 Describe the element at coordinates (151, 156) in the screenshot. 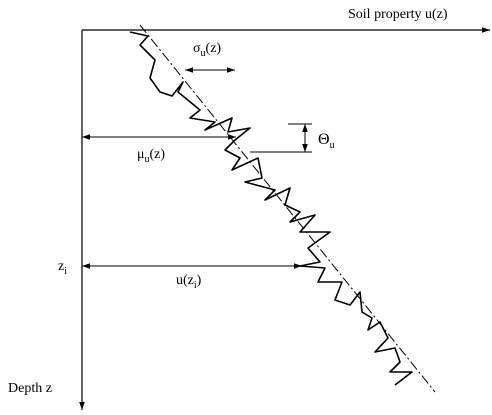

I see `mu-label: μu(z)` at that location.